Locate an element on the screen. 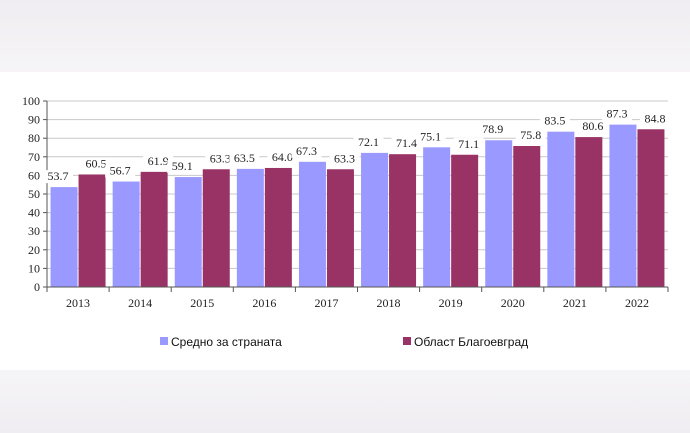 The height and width of the screenshot is (433, 690). bar-country-2017 is located at coordinates (312, 224).